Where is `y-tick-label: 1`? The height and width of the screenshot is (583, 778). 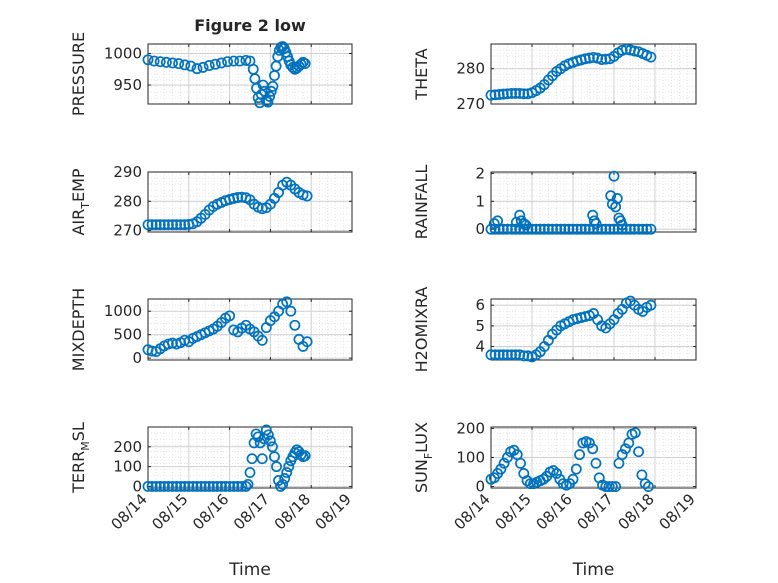
y-tick-label: 1 is located at coordinates (480, 201).